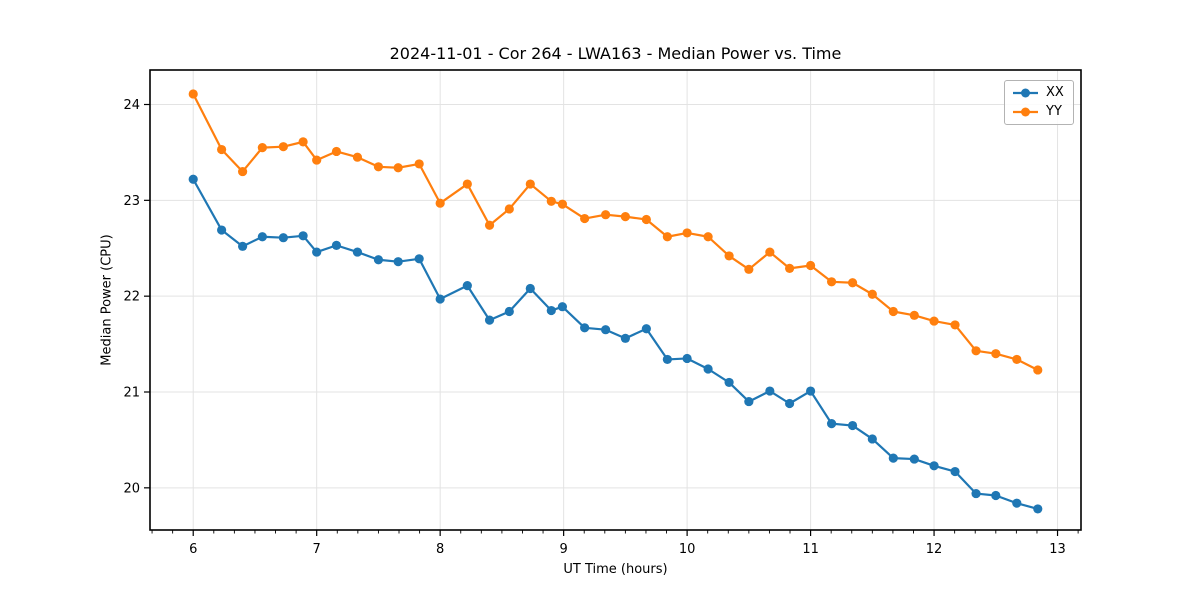  What do you see at coordinates (131, 393) in the screenshot?
I see `y-tick-label: 21` at bounding box center [131, 393].